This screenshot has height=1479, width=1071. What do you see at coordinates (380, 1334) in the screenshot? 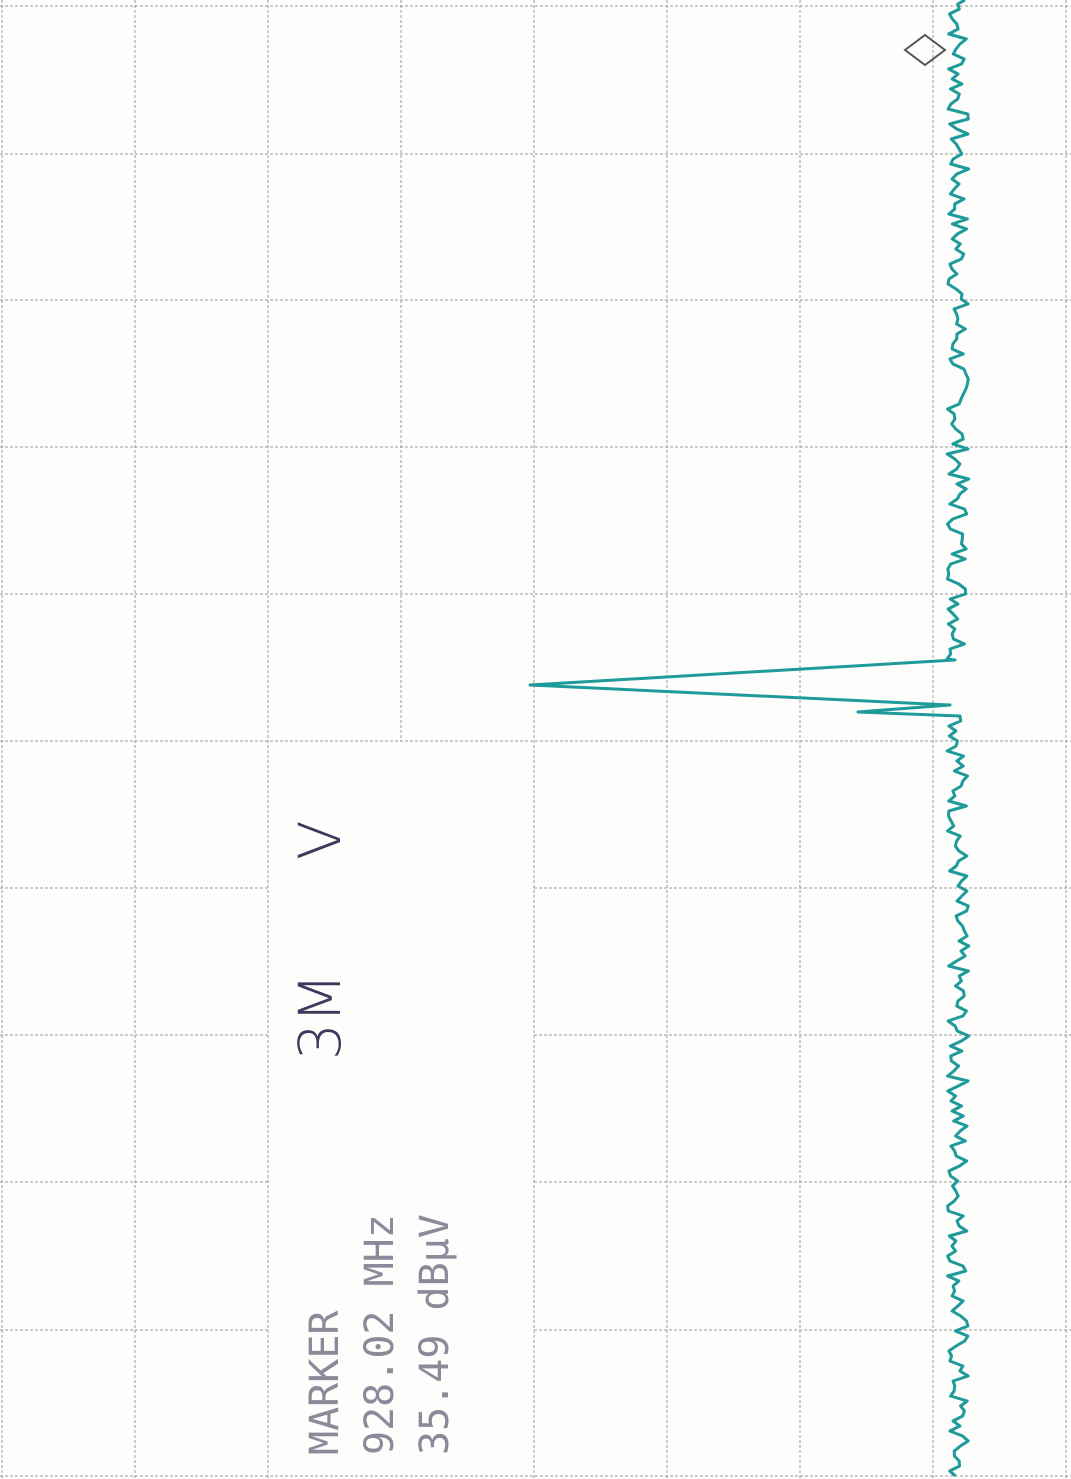
I see `marker-frequency: 928.02 MHz` at bounding box center [380, 1334].